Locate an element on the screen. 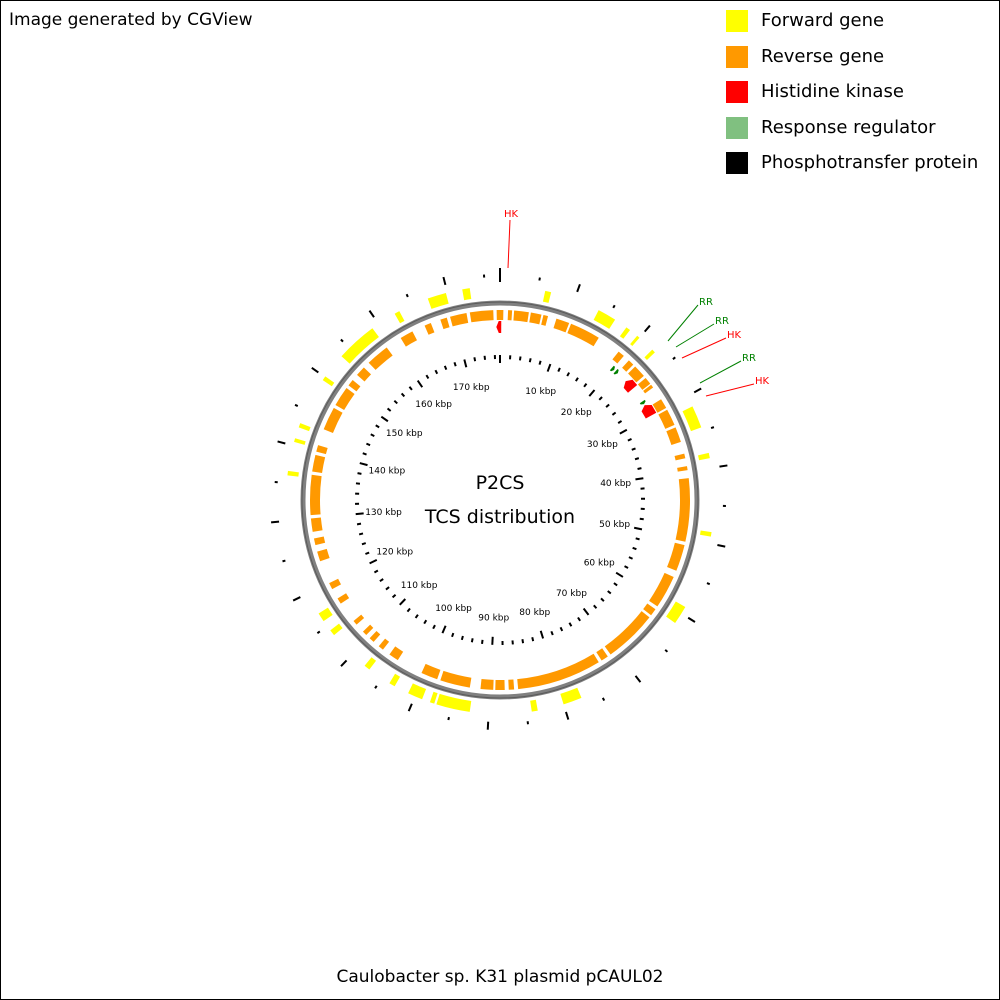 This screenshot has width=1000, height=1000. legend-label-response-regulator: Response regulator is located at coordinates (848, 127).